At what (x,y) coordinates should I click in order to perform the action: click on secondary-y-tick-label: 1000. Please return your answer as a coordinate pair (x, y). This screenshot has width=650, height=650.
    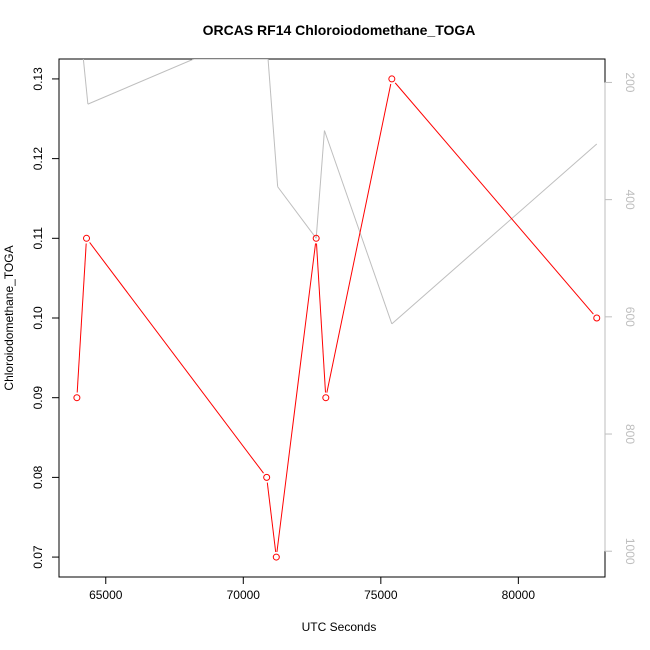
    Looking at the image, I should click on (630, 551).